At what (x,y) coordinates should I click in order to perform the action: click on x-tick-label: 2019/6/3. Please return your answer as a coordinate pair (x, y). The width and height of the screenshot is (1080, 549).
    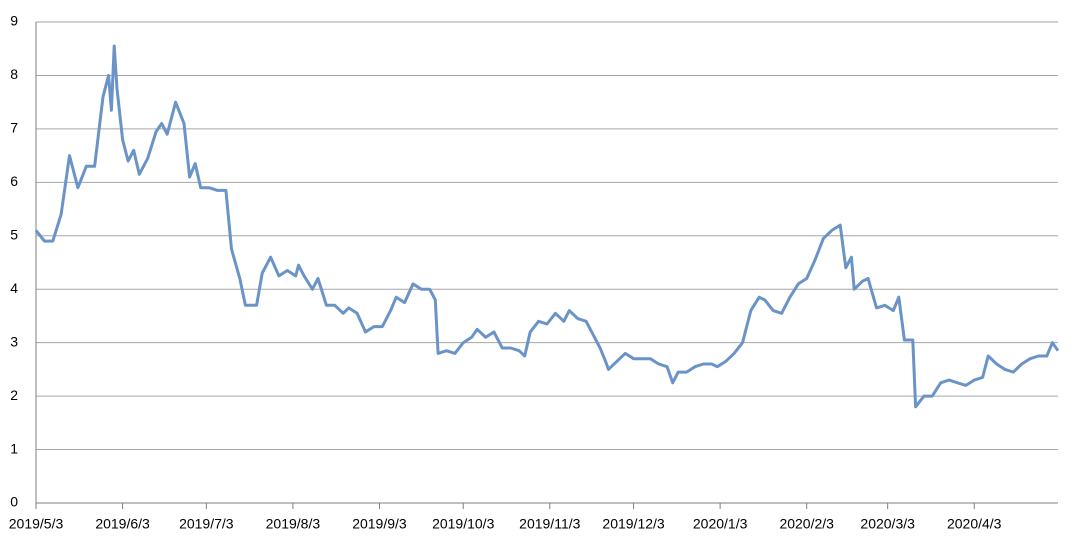
    Looking at the image, I should click on (122, 524).